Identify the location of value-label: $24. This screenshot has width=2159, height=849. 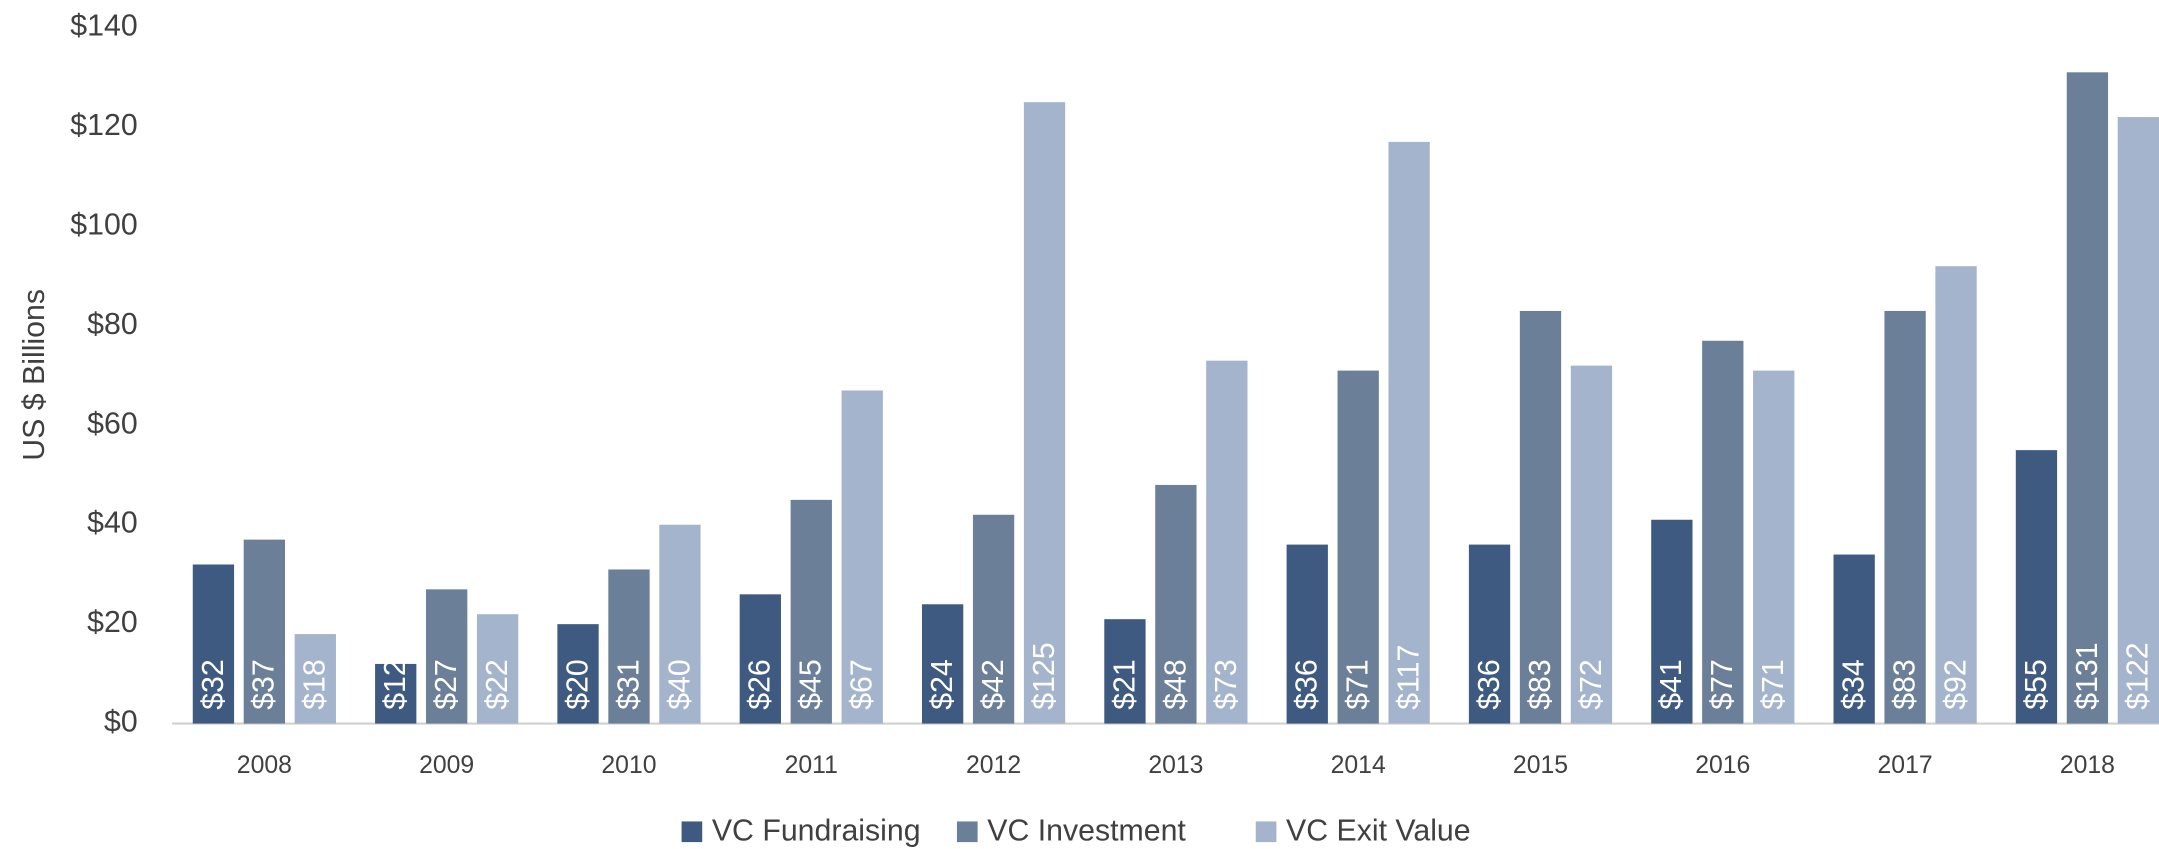
(942, 684).